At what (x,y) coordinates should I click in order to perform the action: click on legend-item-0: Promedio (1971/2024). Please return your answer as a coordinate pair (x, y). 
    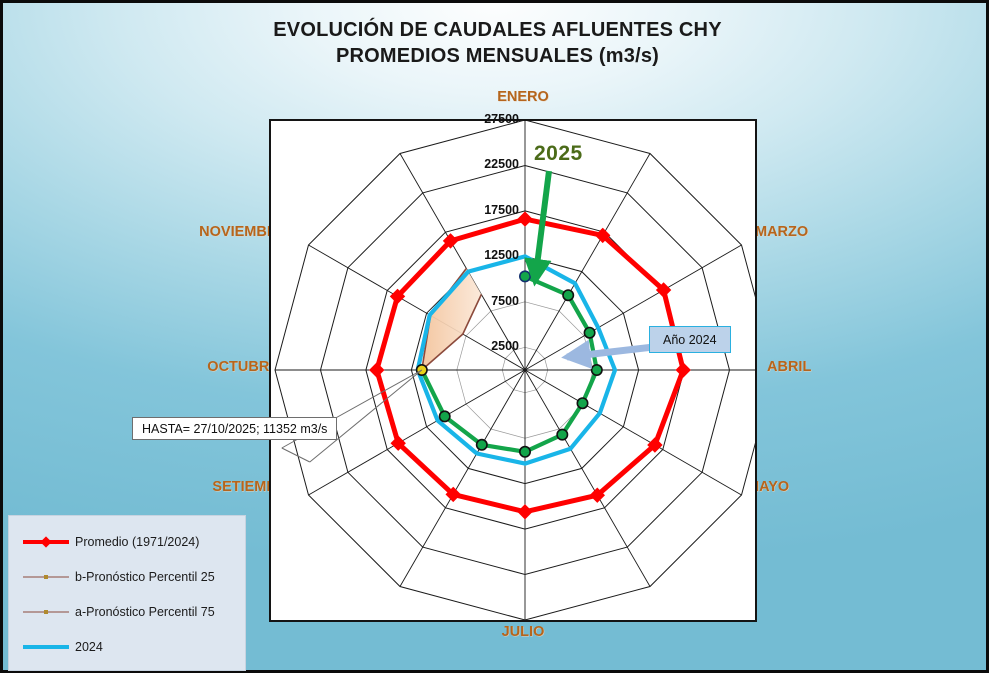
    Looking at the image, I should click on (127, 541).